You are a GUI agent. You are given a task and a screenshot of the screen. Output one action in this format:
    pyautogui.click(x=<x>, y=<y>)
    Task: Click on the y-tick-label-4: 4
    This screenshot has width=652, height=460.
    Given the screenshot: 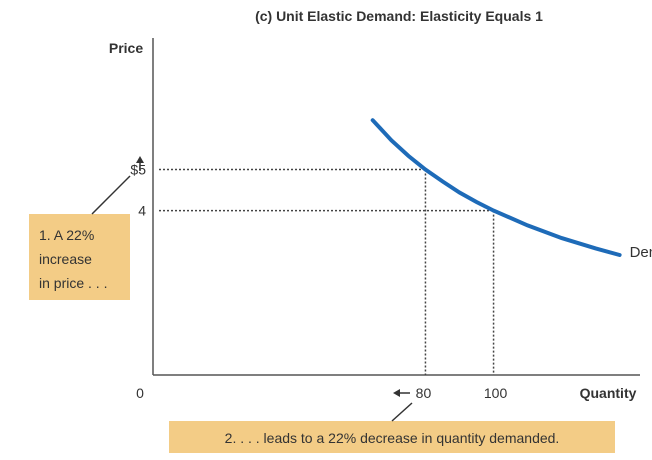 What is the action you would take?
    pyautogui.click(x=142, y=211)
    